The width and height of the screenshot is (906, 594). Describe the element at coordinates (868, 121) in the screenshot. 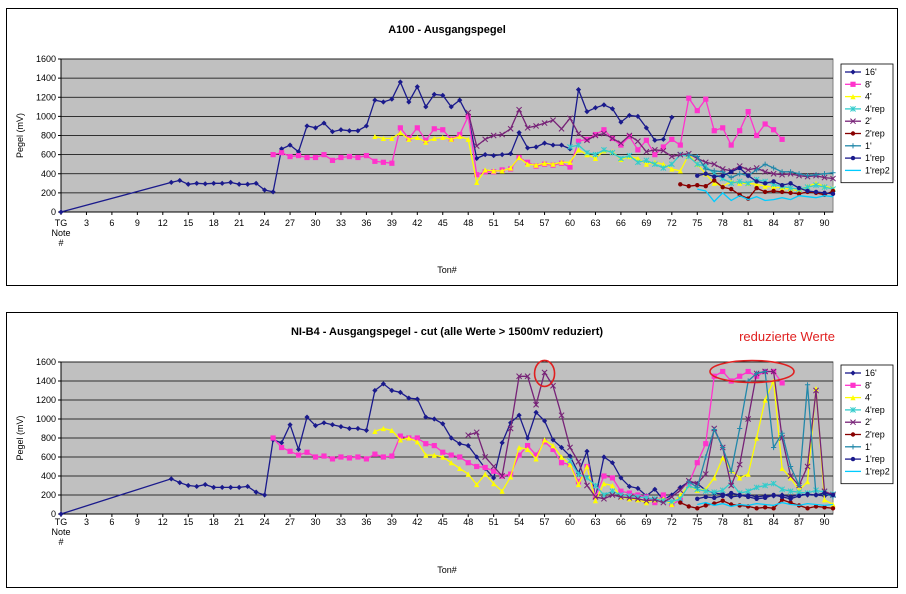

I see `legend-entry: 2'` at that location.